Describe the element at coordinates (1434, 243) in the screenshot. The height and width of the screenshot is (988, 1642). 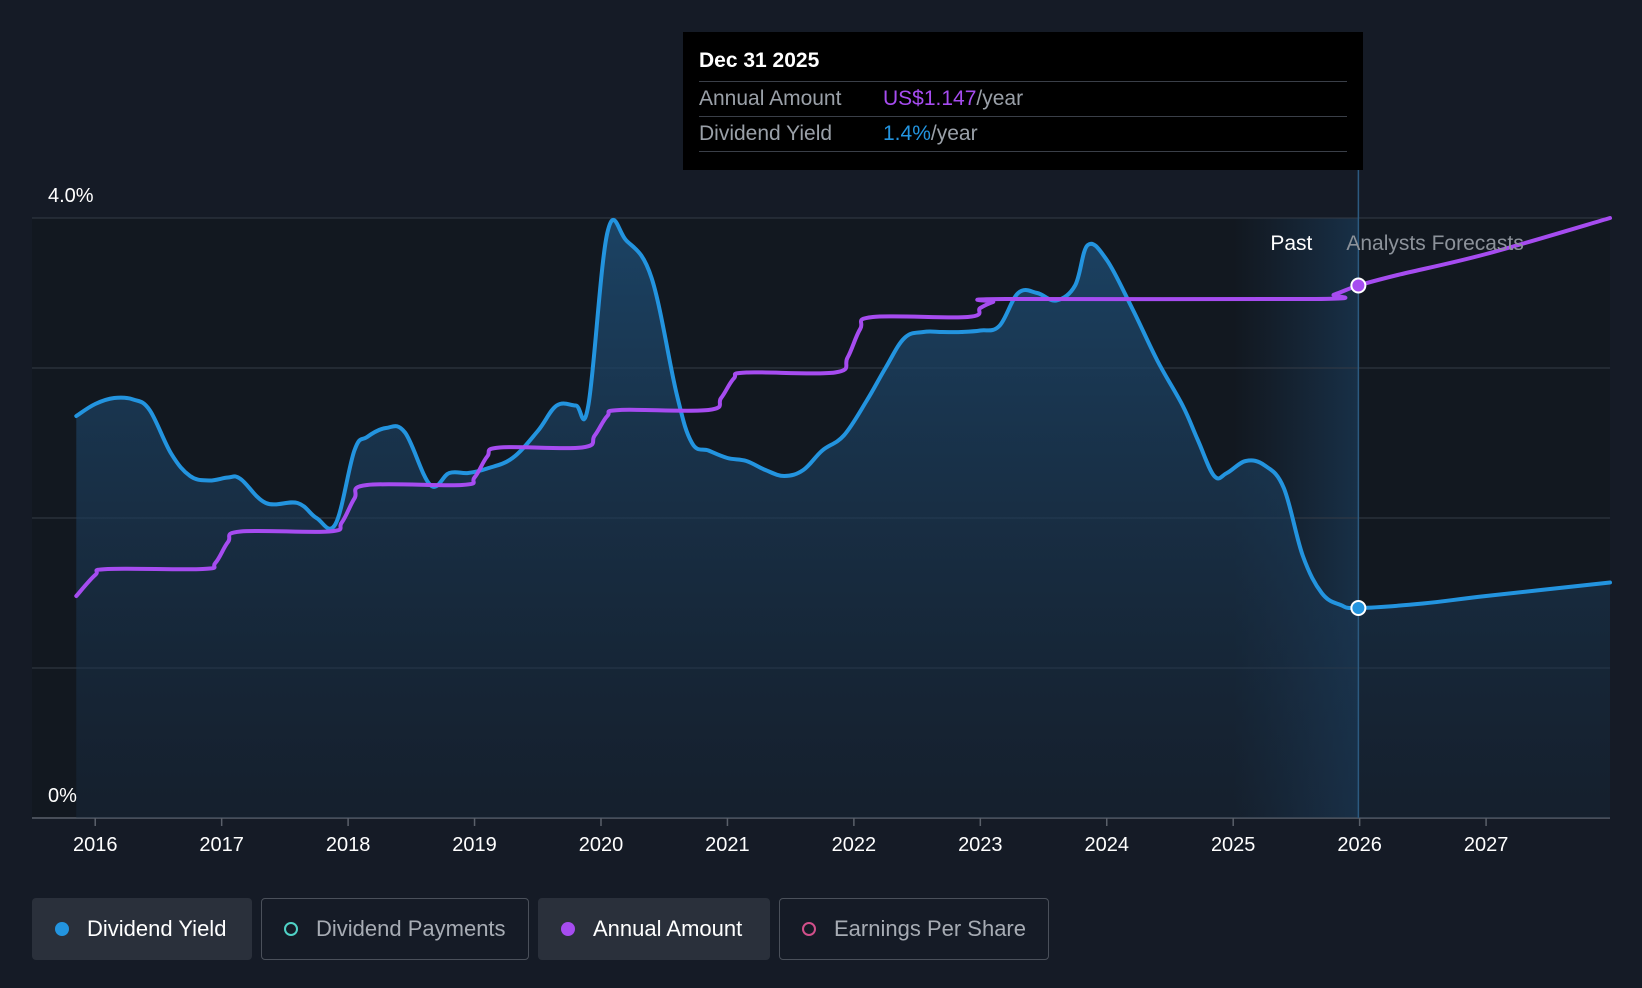
I see `forecast-label: Analysts Forecasts` at that location.